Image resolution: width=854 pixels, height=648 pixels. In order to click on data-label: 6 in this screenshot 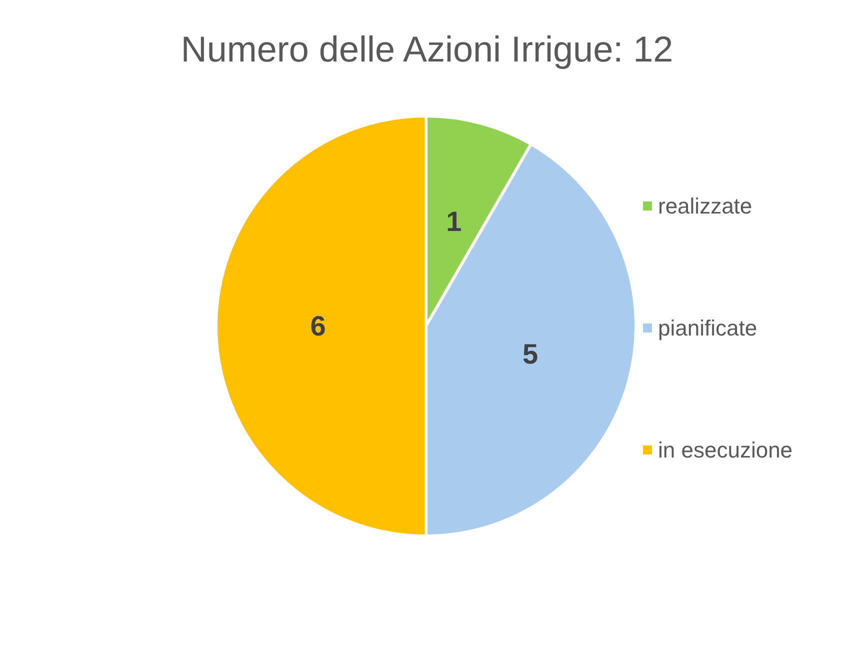, I will do `click(318, 326)`.